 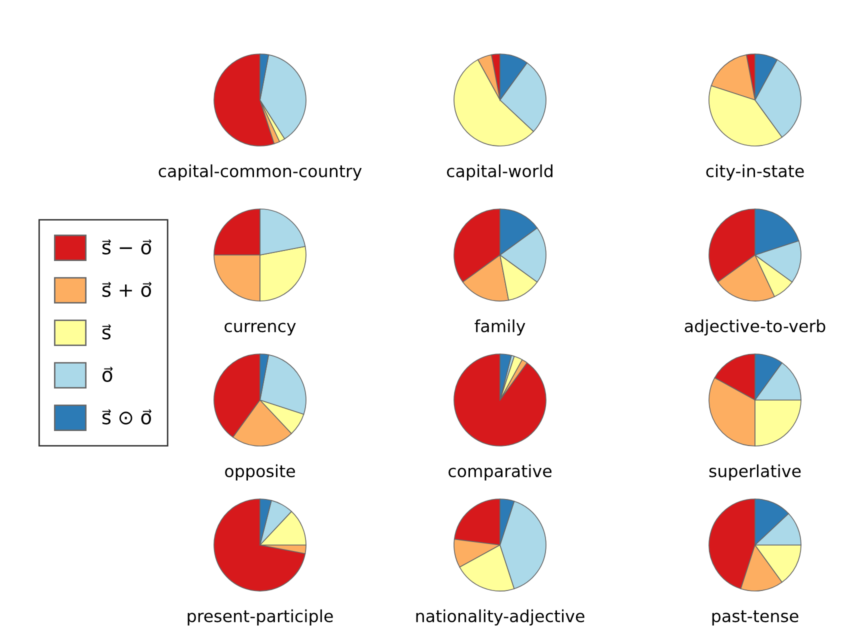 I want to click on text: city-in-state, so click(x=755, y=172).